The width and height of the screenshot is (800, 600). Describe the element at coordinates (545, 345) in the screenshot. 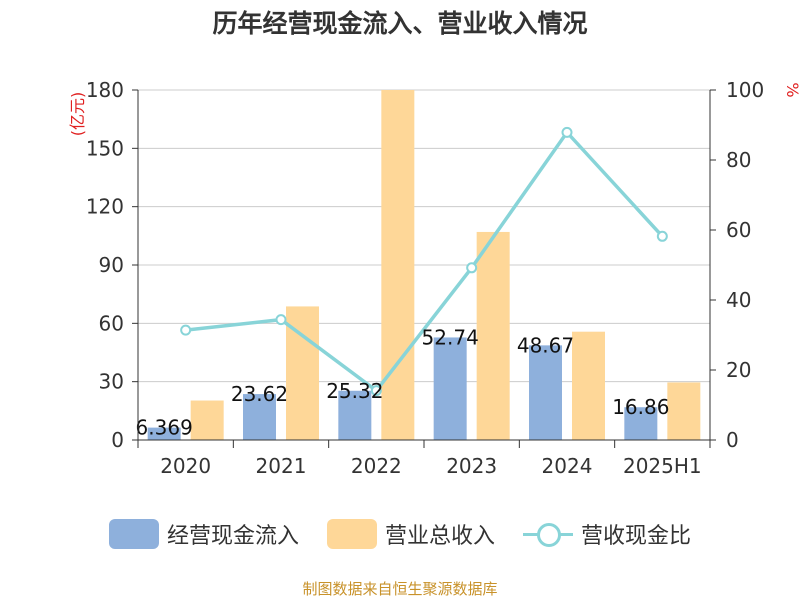

I see `data-label-cash-inflow: 48.67` at that location.